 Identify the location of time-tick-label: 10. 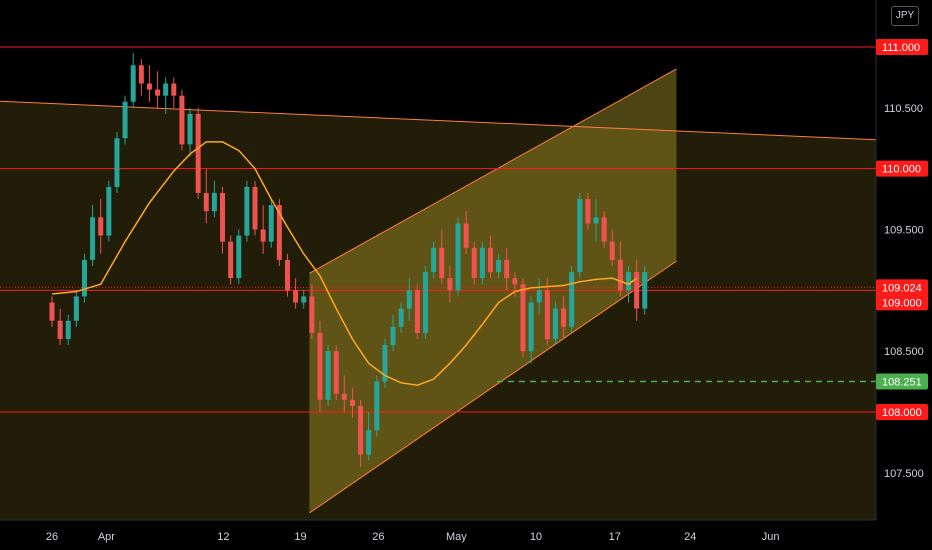
(536, 537).